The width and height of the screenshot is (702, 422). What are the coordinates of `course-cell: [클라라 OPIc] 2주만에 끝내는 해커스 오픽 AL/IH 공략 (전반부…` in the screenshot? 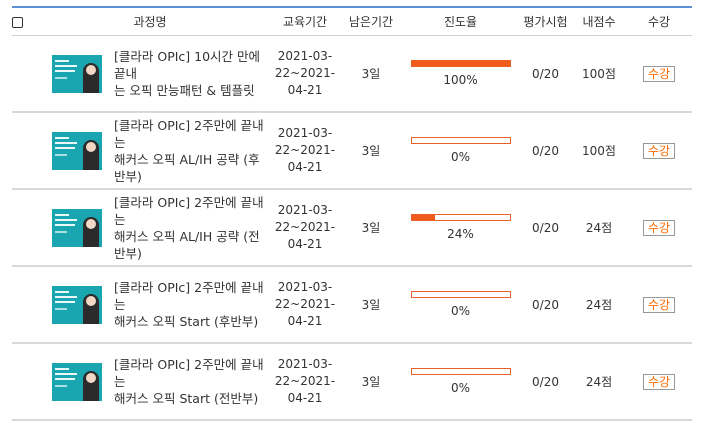 It's located at (150, 228).